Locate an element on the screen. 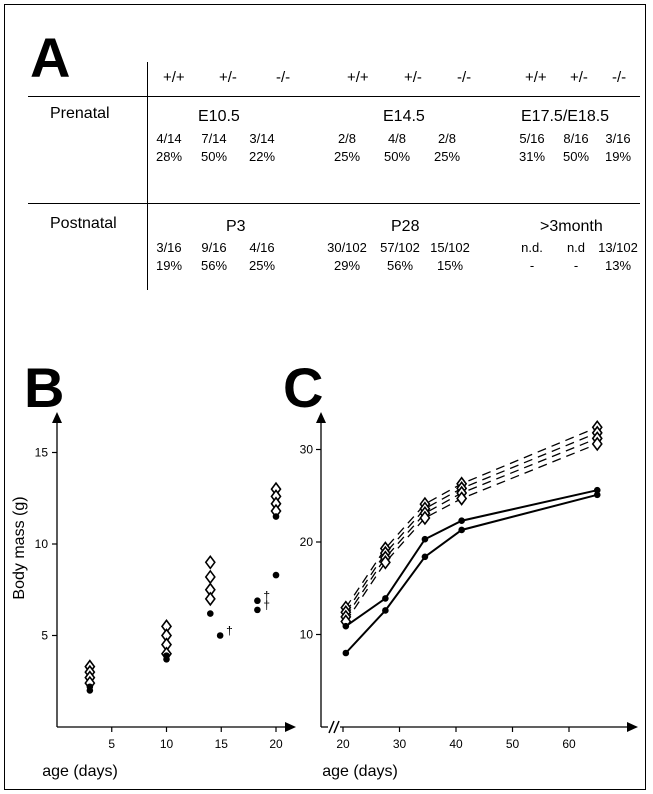  stage-label: P28 is located at coordinates (405, 226).